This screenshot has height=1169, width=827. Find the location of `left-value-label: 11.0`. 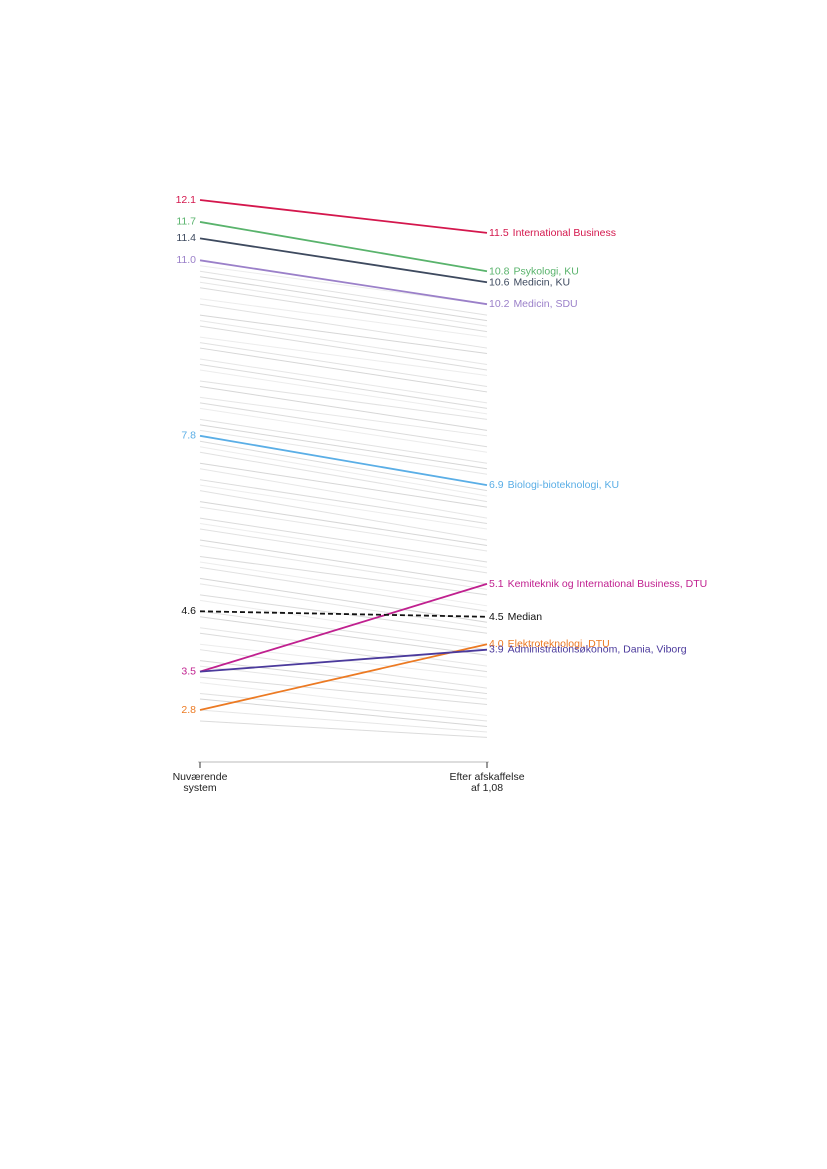

left-value-label: 11.0 is located at coordinates (186, 260).